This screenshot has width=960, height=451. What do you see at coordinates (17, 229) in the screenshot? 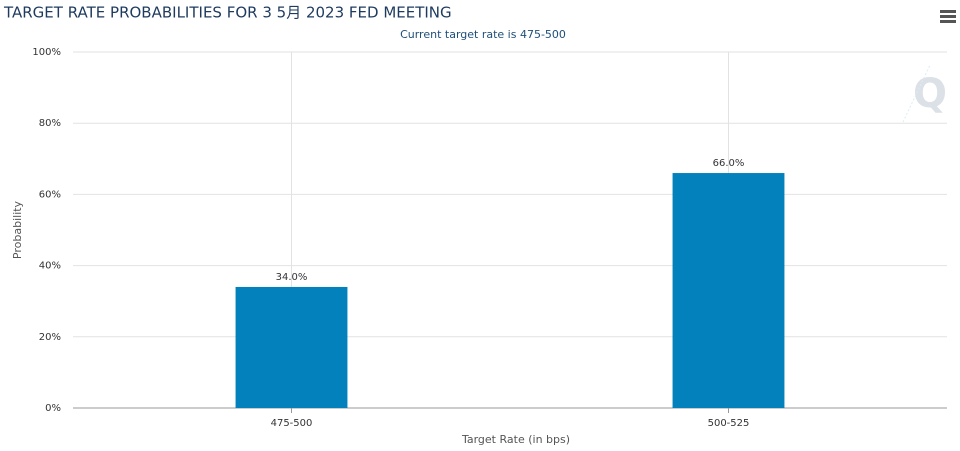
I see `y-axis-label: Probability` at bounding box center [17, 229].